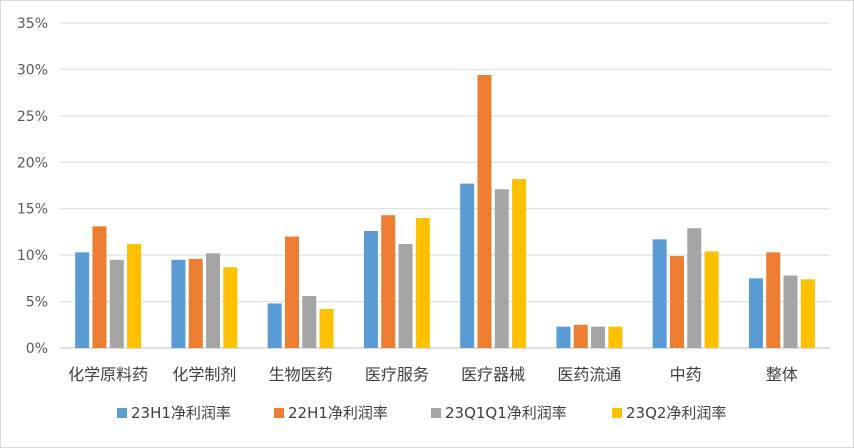 This screenshot has width=854, height=448. What do you see at coordinates (397, 374) in the screenshot?
I see `x-category-label: 医疗服务` at bounding box center [397, 374].